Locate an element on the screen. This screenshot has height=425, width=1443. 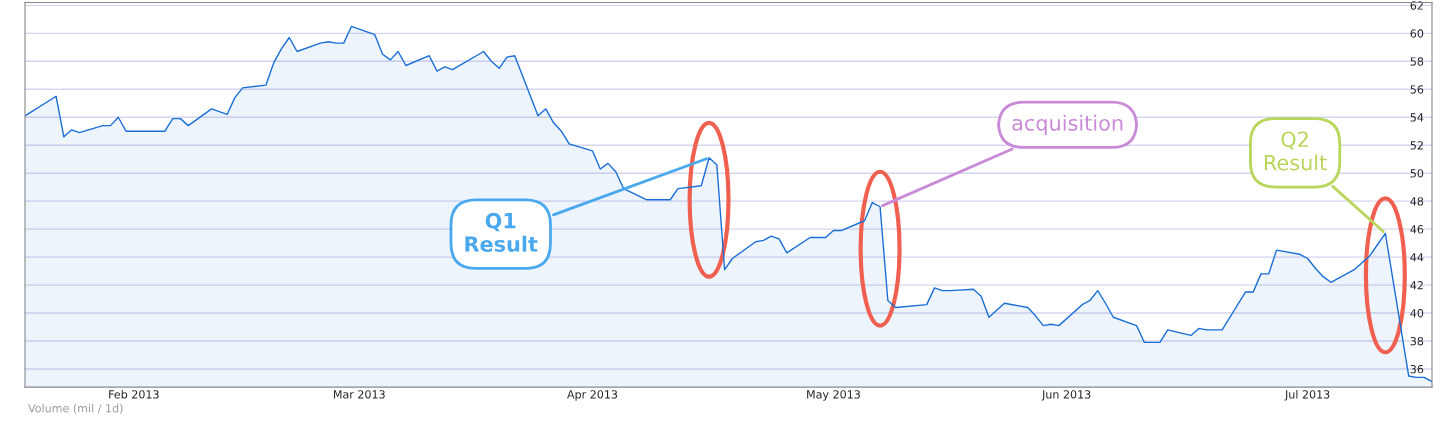
y-tick-label: 52 is located at coordinates (1416, 145).